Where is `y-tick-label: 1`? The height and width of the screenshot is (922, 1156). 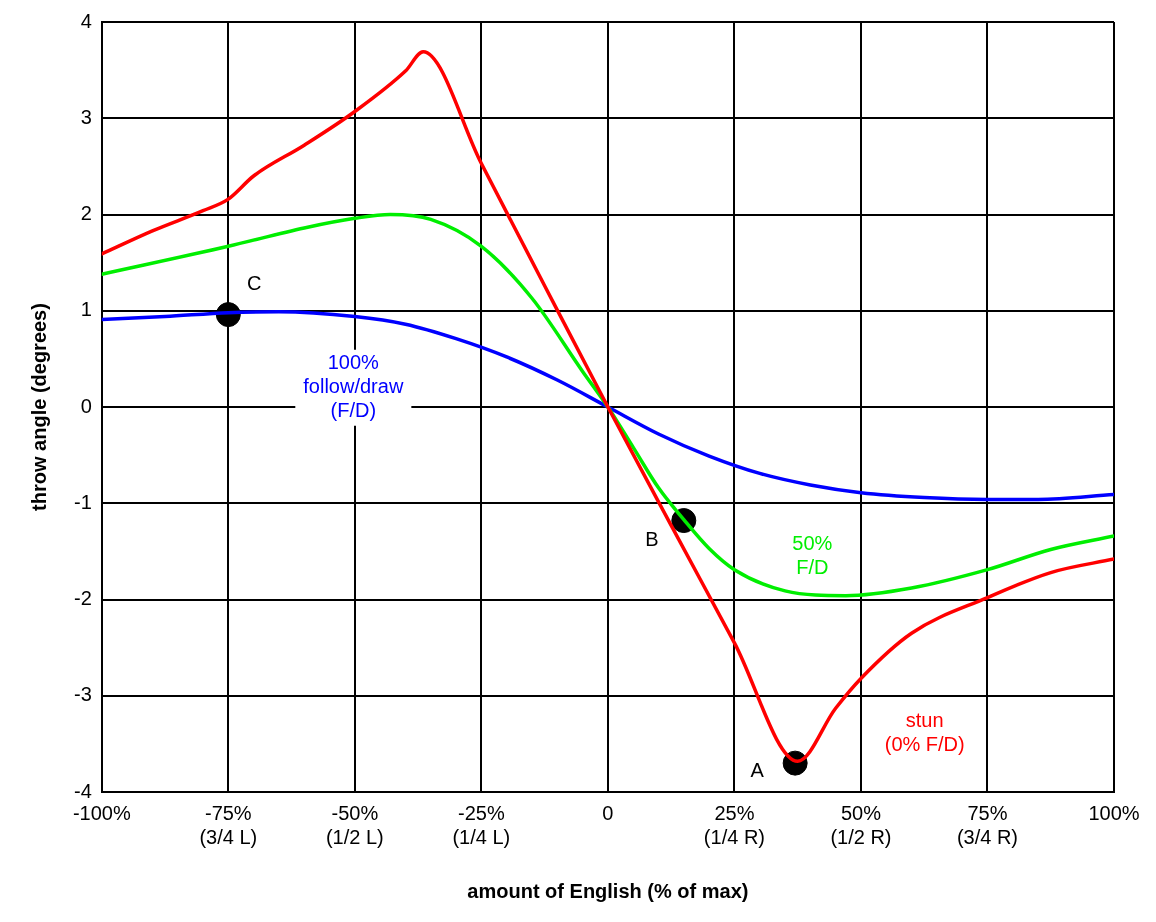 y-tick-label: 1 is located at coordinates (86, 309).